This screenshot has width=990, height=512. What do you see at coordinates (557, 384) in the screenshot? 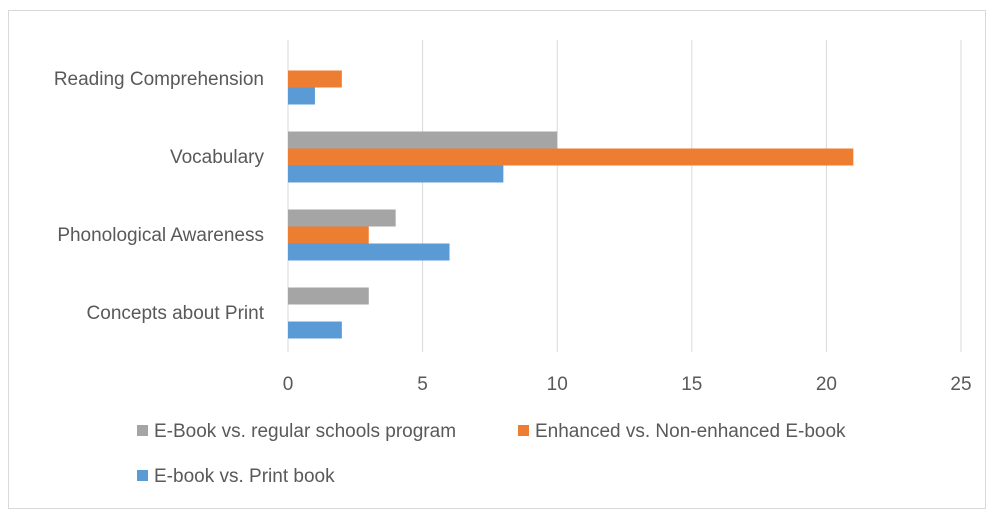
I see `x-tick-label: 10` at bounding box center [557, 384].